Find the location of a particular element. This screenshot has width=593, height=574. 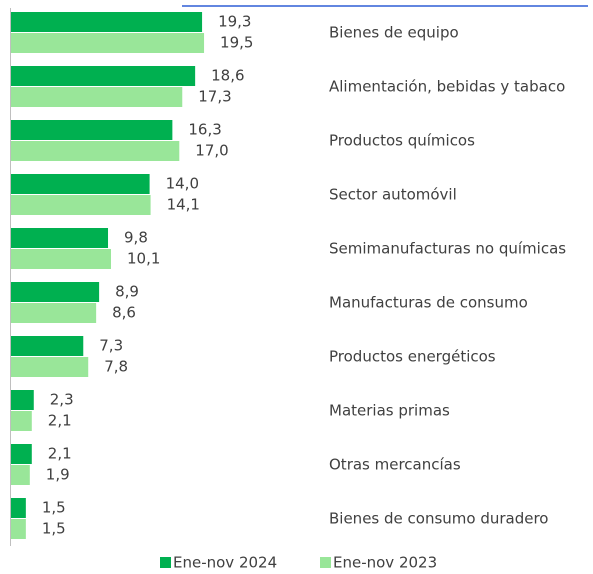

category-label: Sector automóvil is located at coordinates (393, 195).